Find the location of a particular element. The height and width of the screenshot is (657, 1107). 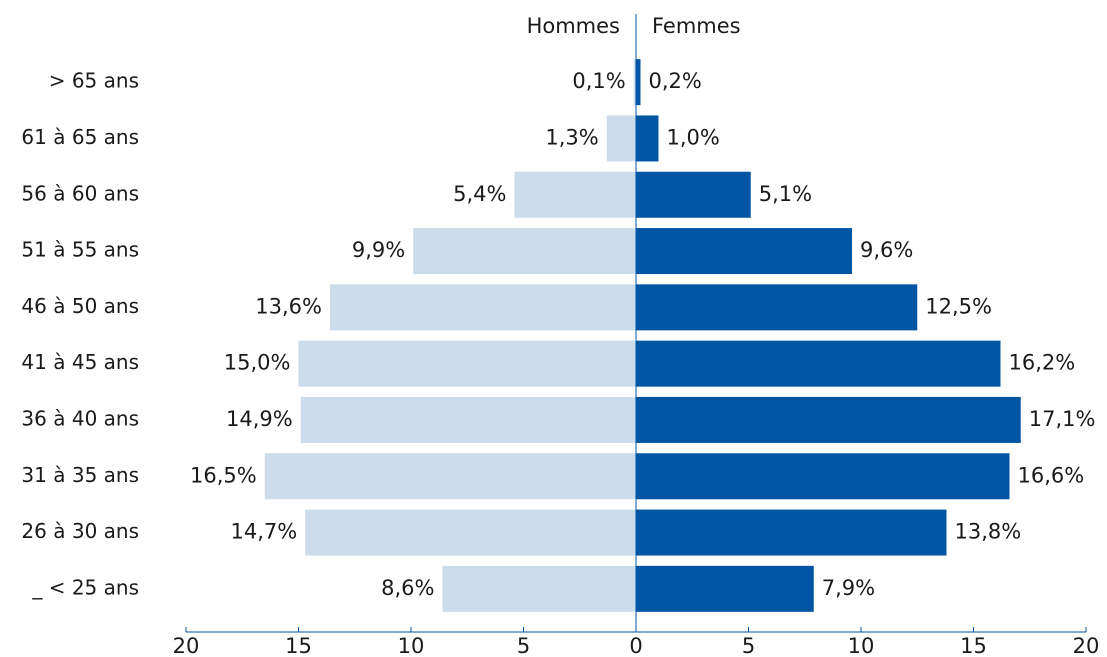

category-label: 26 à 30 ans is located at coordinates (80, 531).